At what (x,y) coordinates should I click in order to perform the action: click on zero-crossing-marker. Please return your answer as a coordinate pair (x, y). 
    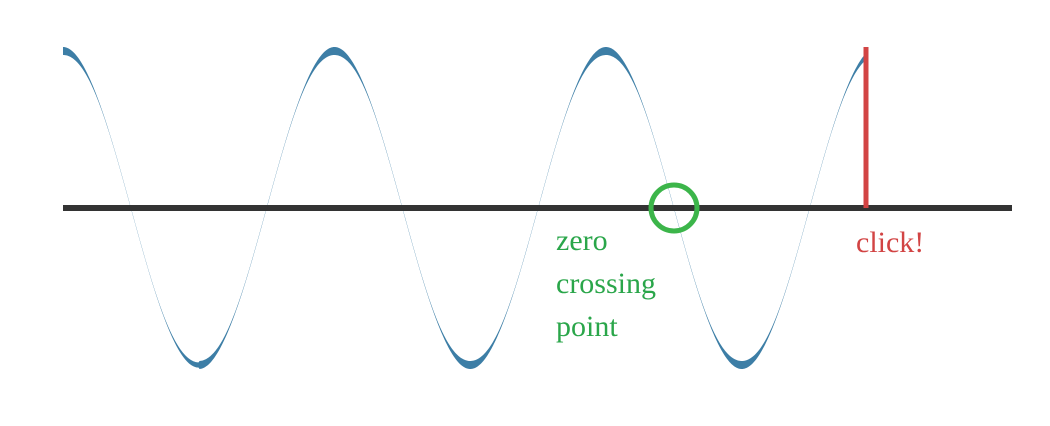
    Looking at the image, I should click on (674, 208).